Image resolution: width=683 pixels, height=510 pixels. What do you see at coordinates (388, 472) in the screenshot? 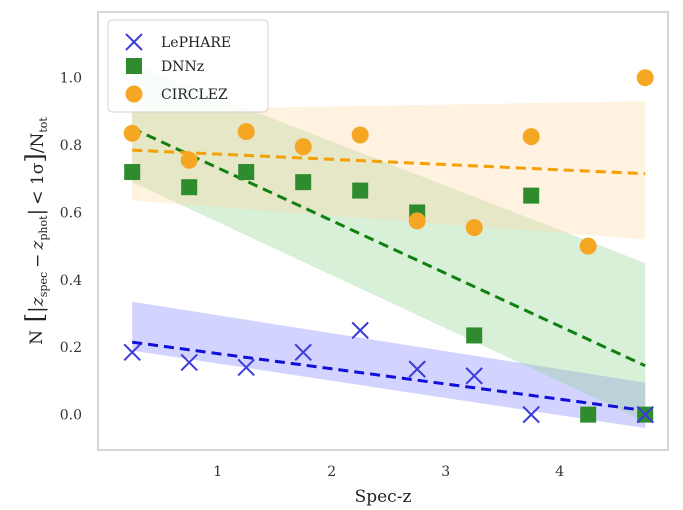
I see `x-axis-ticks: 1 2 3 4` at bounding box center [388, 472].